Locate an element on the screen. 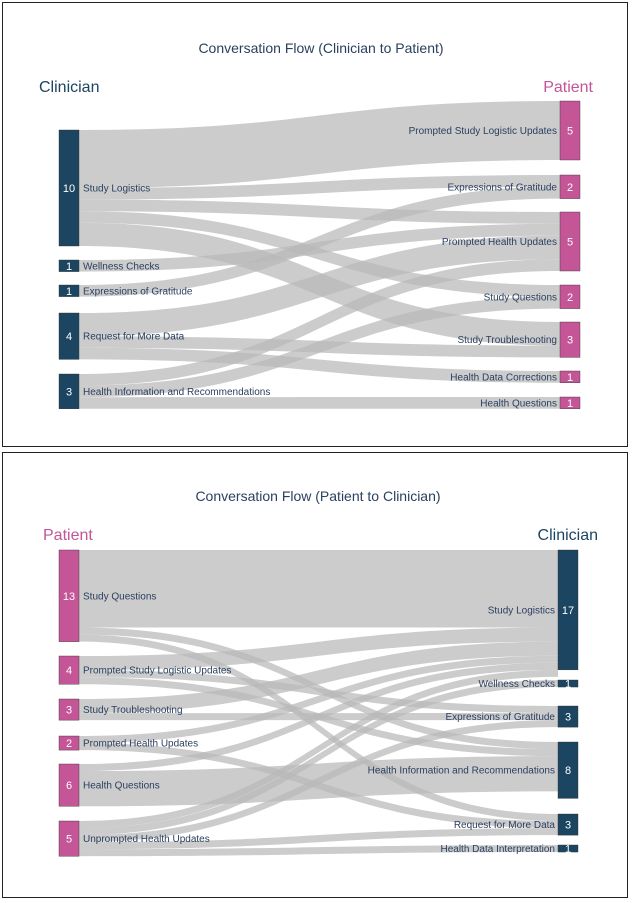 The image size is (632, 903). flow-link-unprompted-health-updates-to-health-data-interpretation is located at coordinates (318, 851).